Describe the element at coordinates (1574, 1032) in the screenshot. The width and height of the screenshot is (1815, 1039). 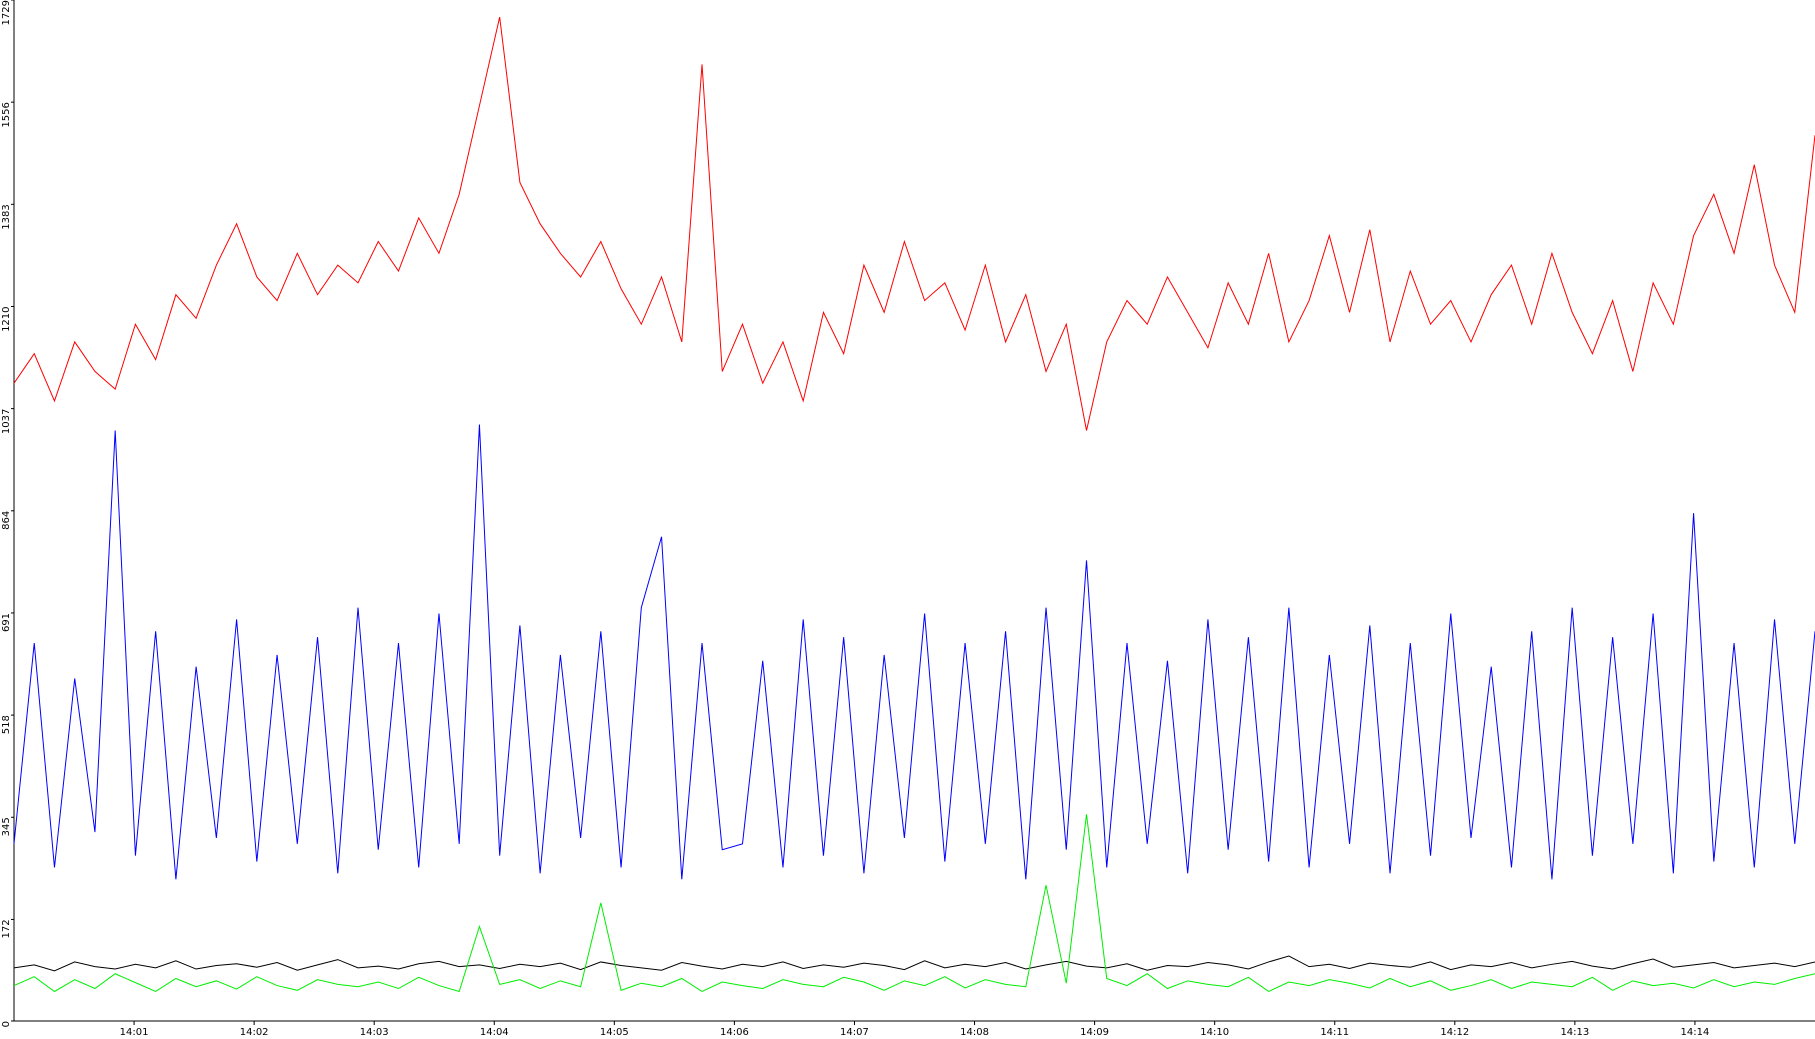
I see `x-tick-label: 14:13` at that location.